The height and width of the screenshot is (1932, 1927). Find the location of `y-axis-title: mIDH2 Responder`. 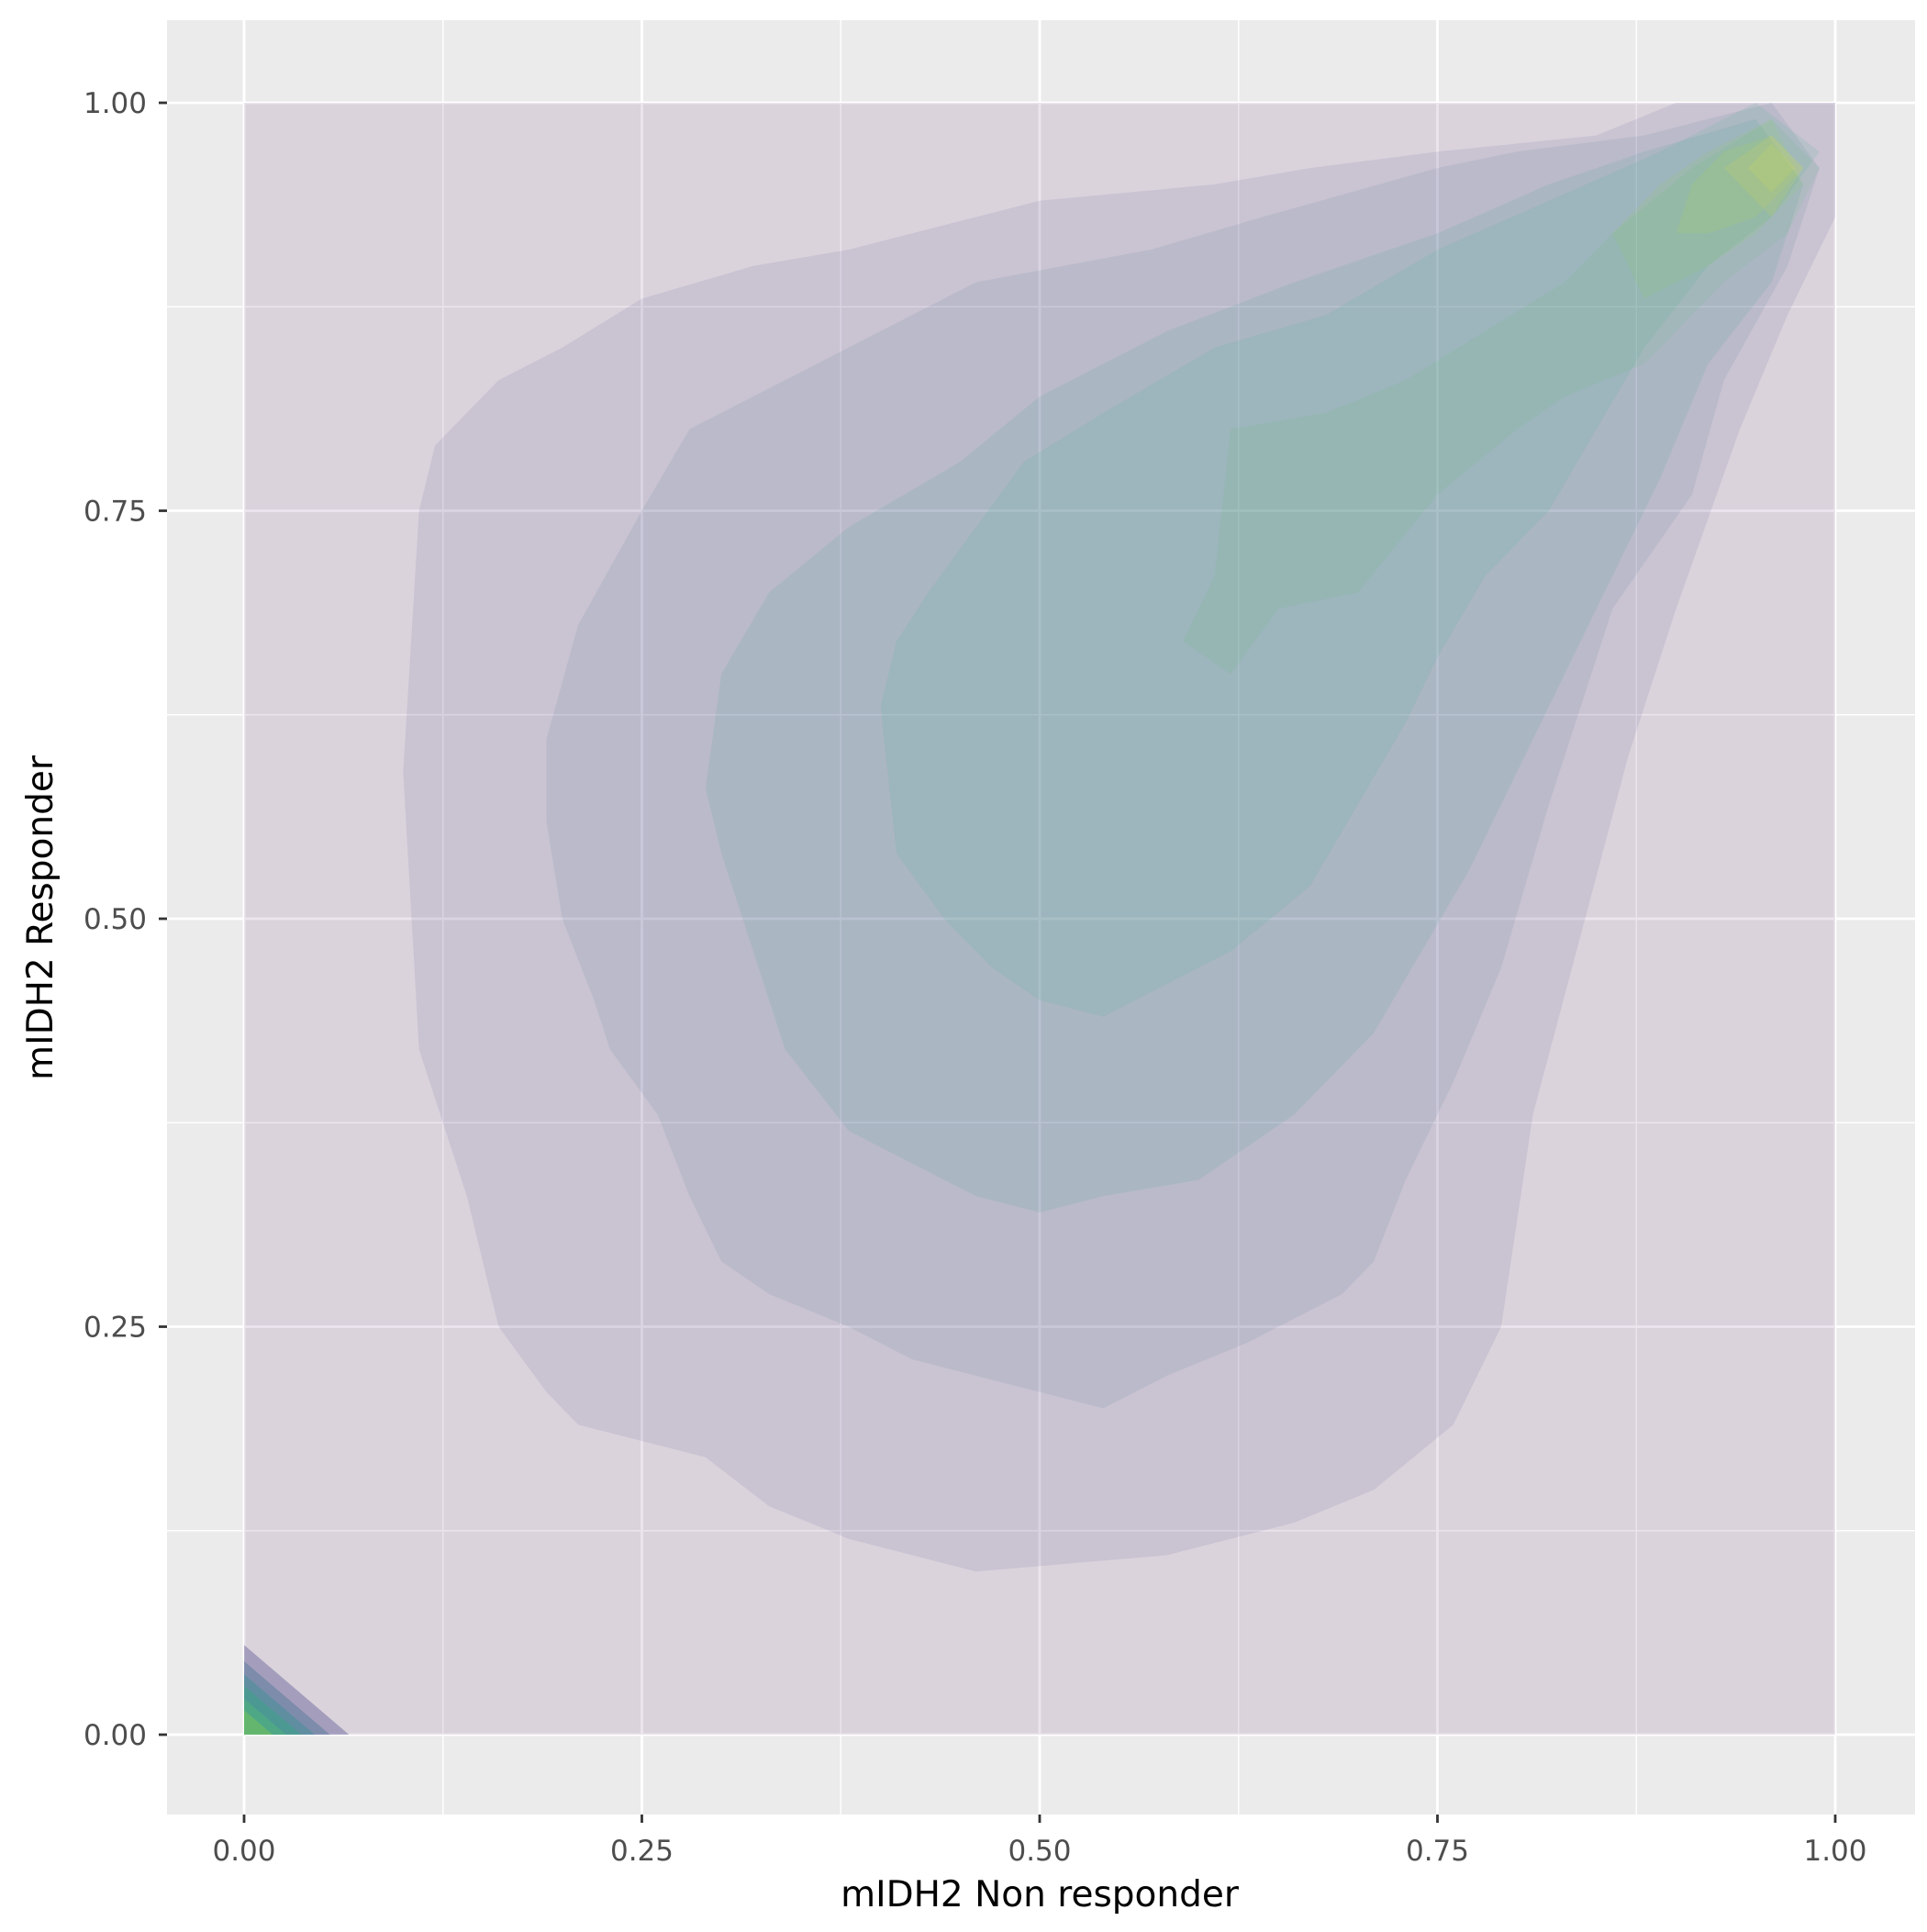

y-axis-title: mIDH2 Responder is located at coordinates (40, 917).